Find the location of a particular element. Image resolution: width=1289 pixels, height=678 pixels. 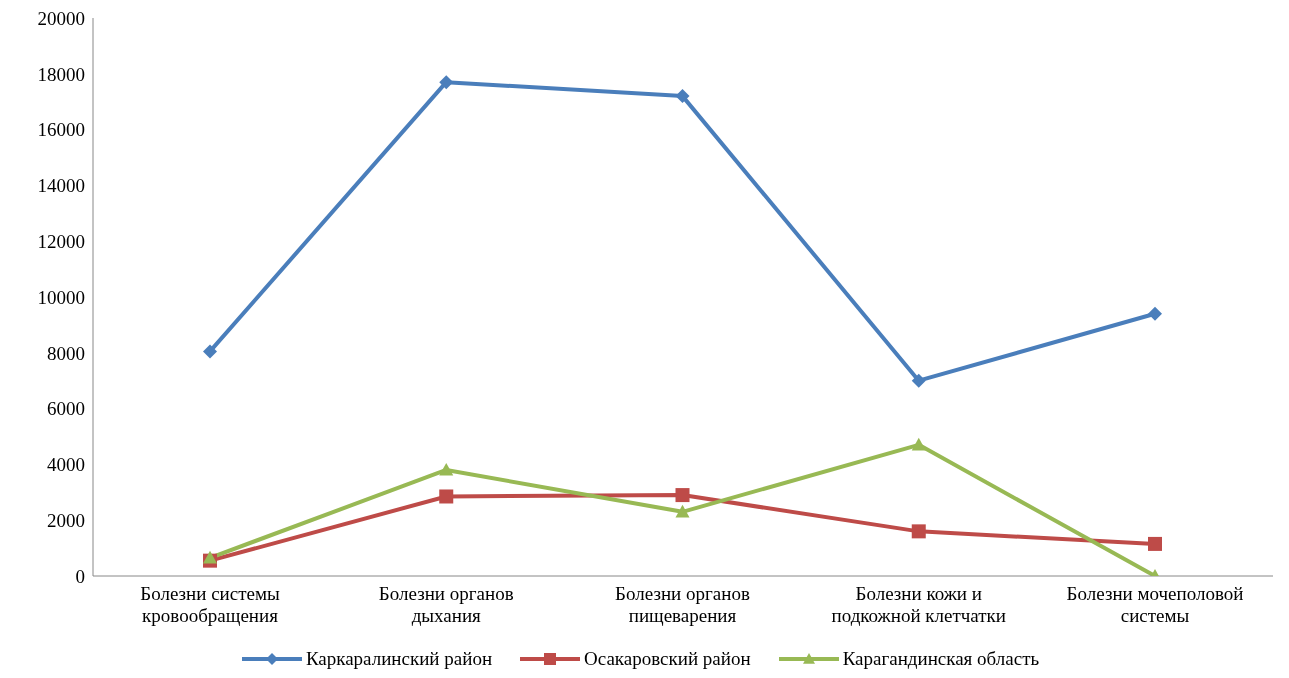

y-tick-label: 0 is located at coordinates (80, 576).